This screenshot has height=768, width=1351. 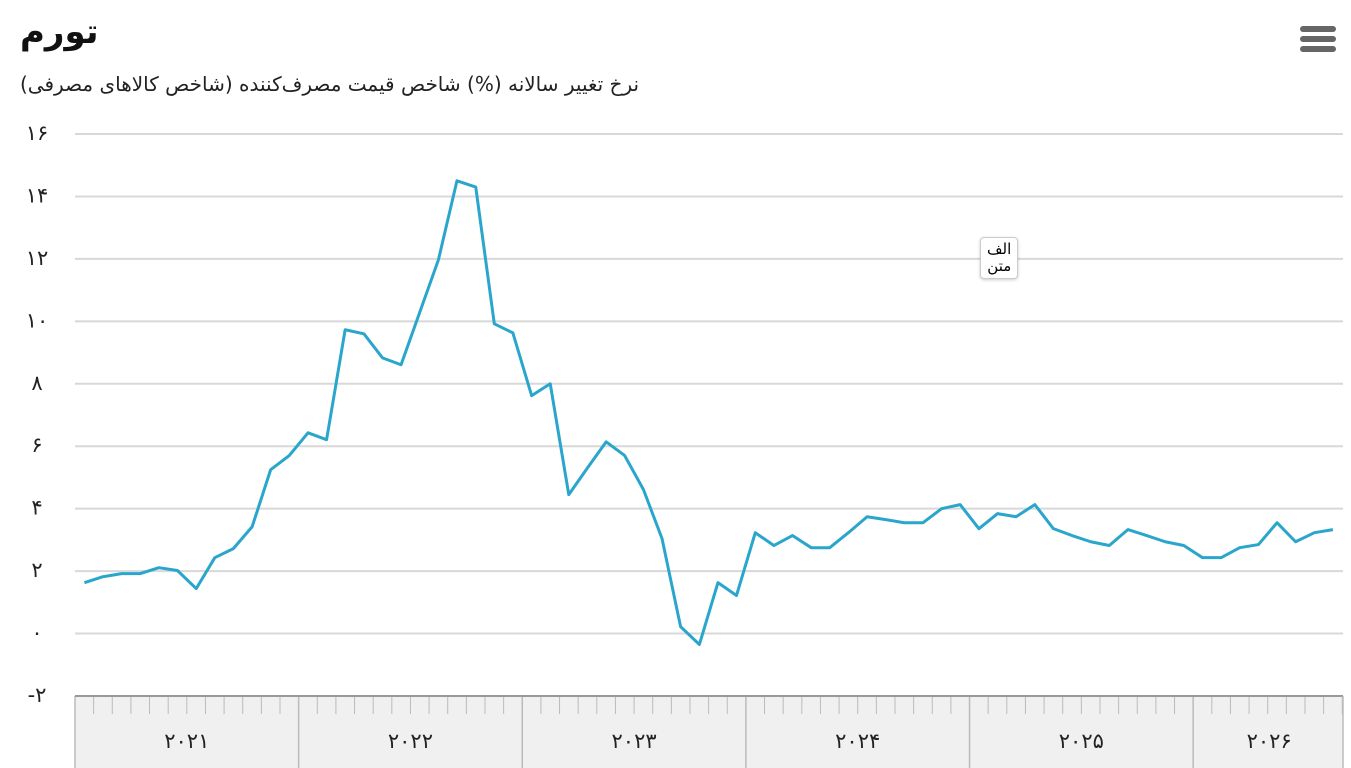 I want to click on y-tick-label: ۱۲, so click(x=37, y=258).